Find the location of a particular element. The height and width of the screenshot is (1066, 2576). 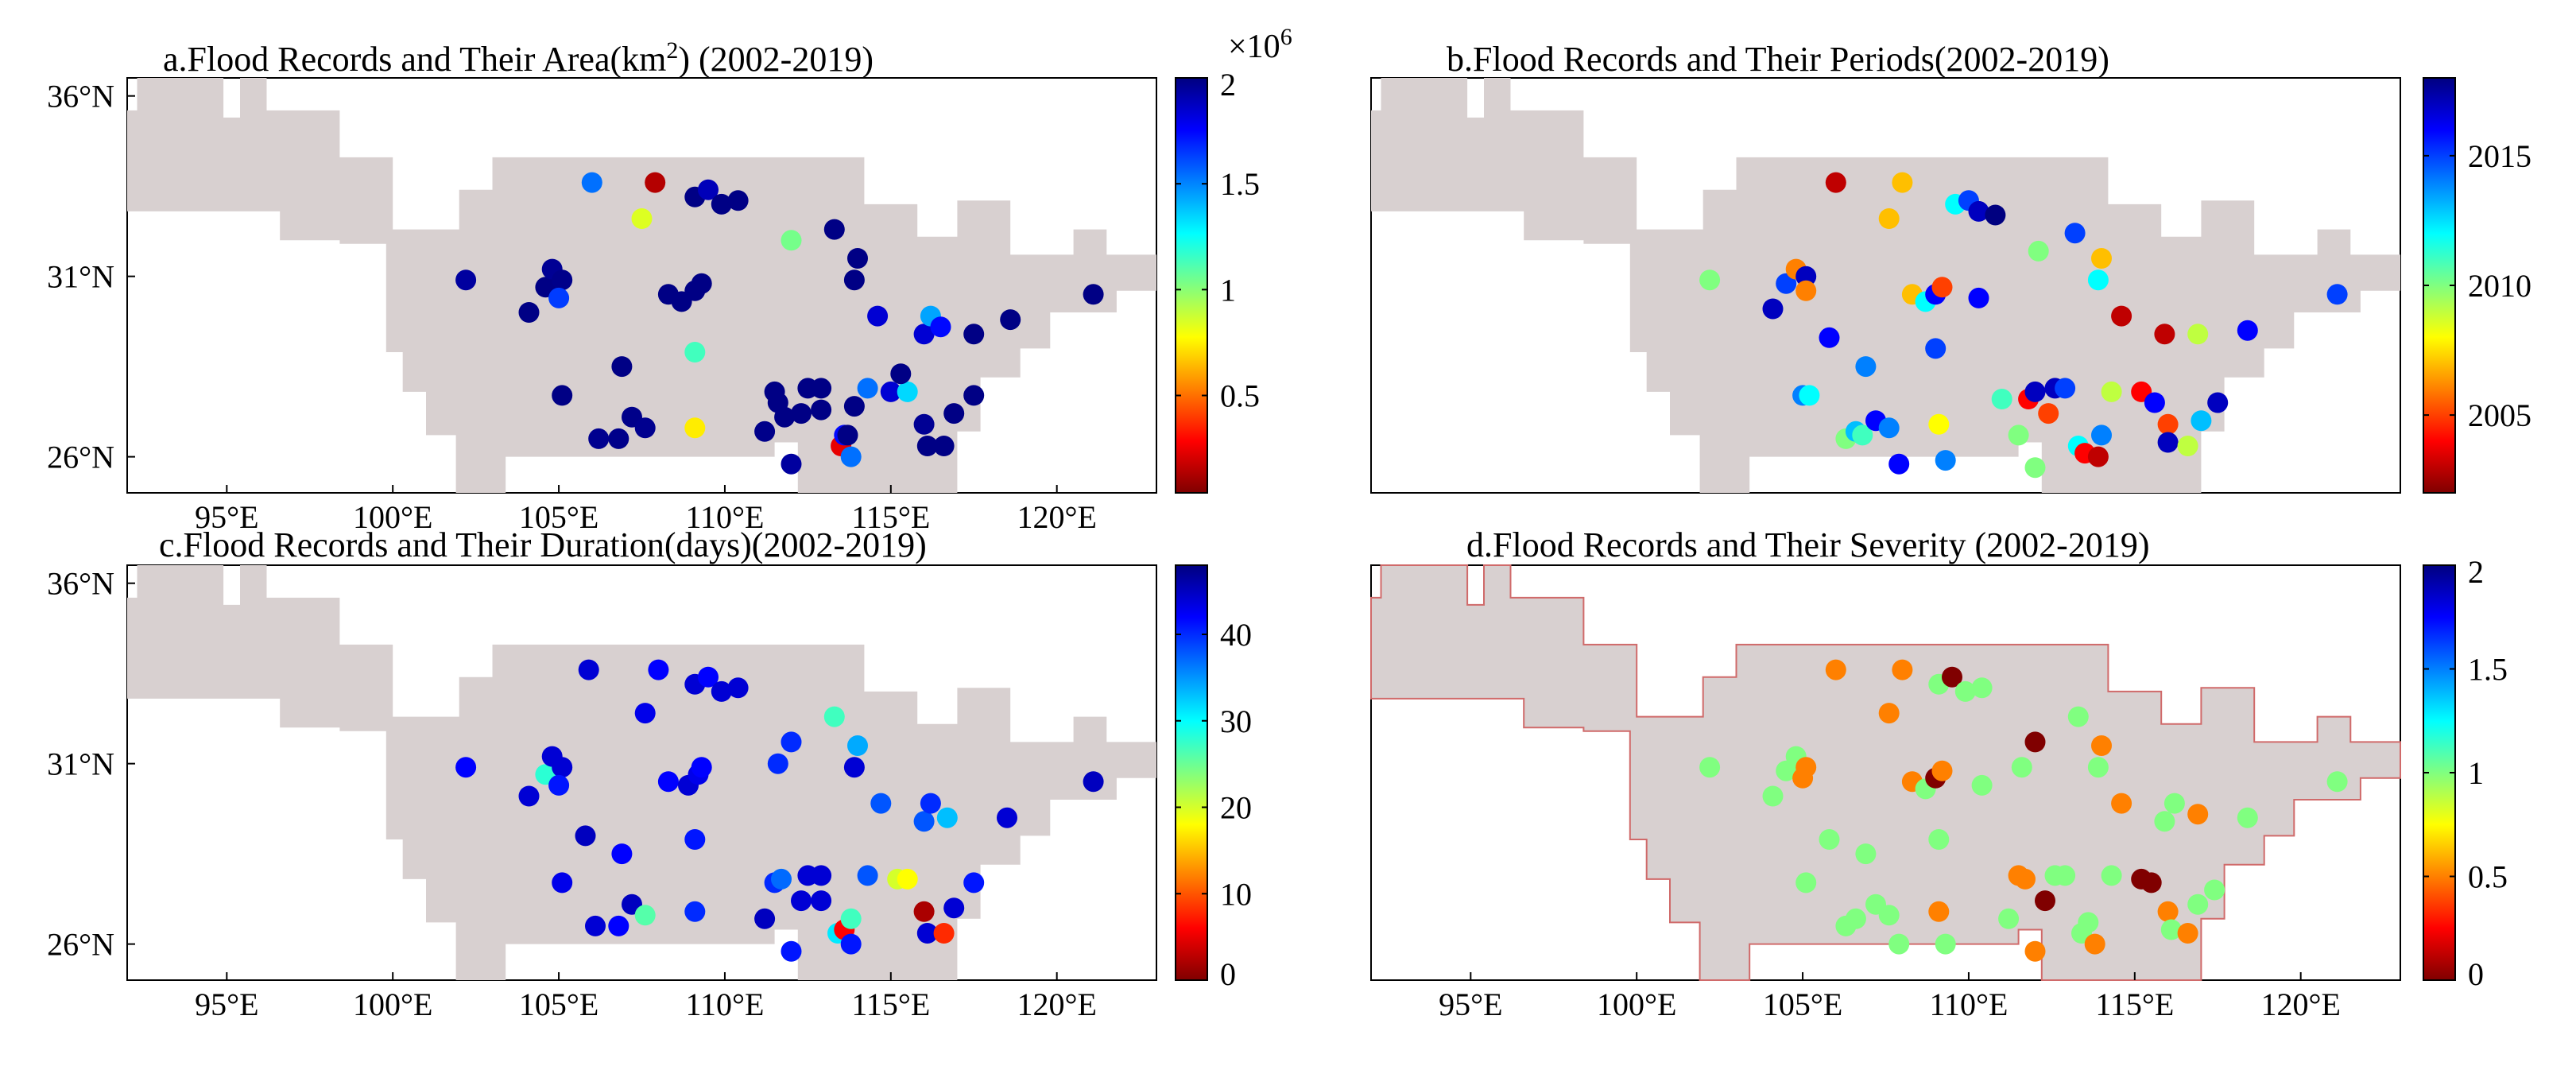

colorbar-tick-label: 20 is located at coordinates (1236, 808).